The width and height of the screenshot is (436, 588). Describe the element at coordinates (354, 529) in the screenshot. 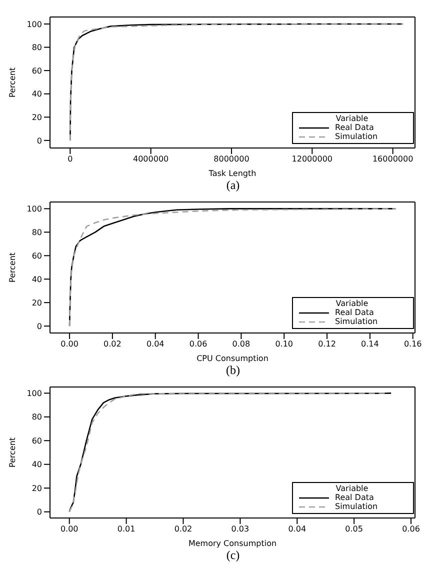

I see `x-tick-label: 0.05` at that location.